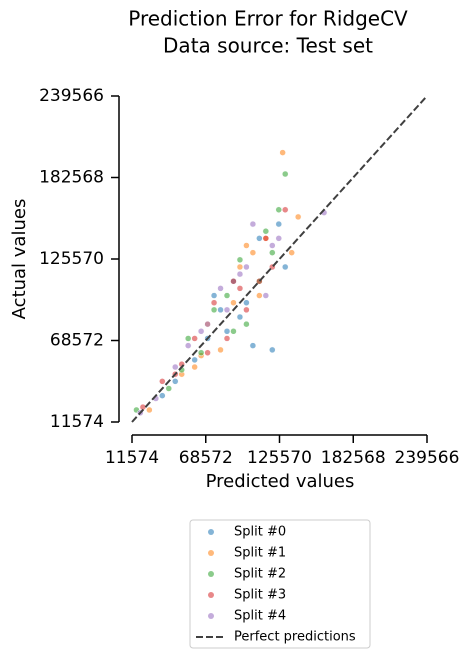 This screenshot has width=472, height=664. Describe the element at coordinates (295, 637) in the screenshot. I see `legend-label: Perfect predictions` at that location.